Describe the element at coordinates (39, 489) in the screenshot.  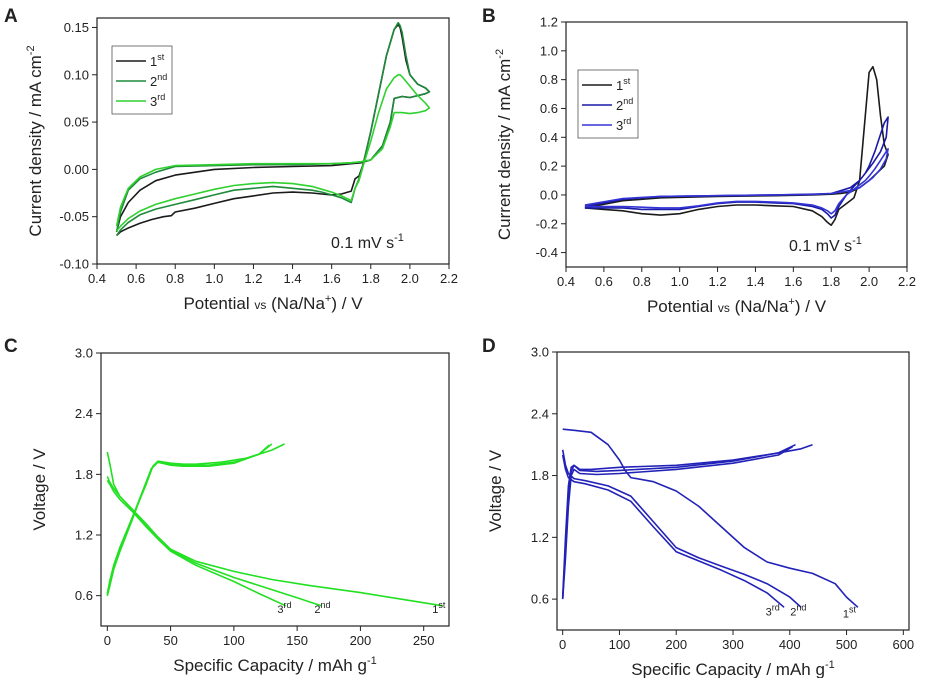
I see `y-axis-title: Voltage / V` at that location.